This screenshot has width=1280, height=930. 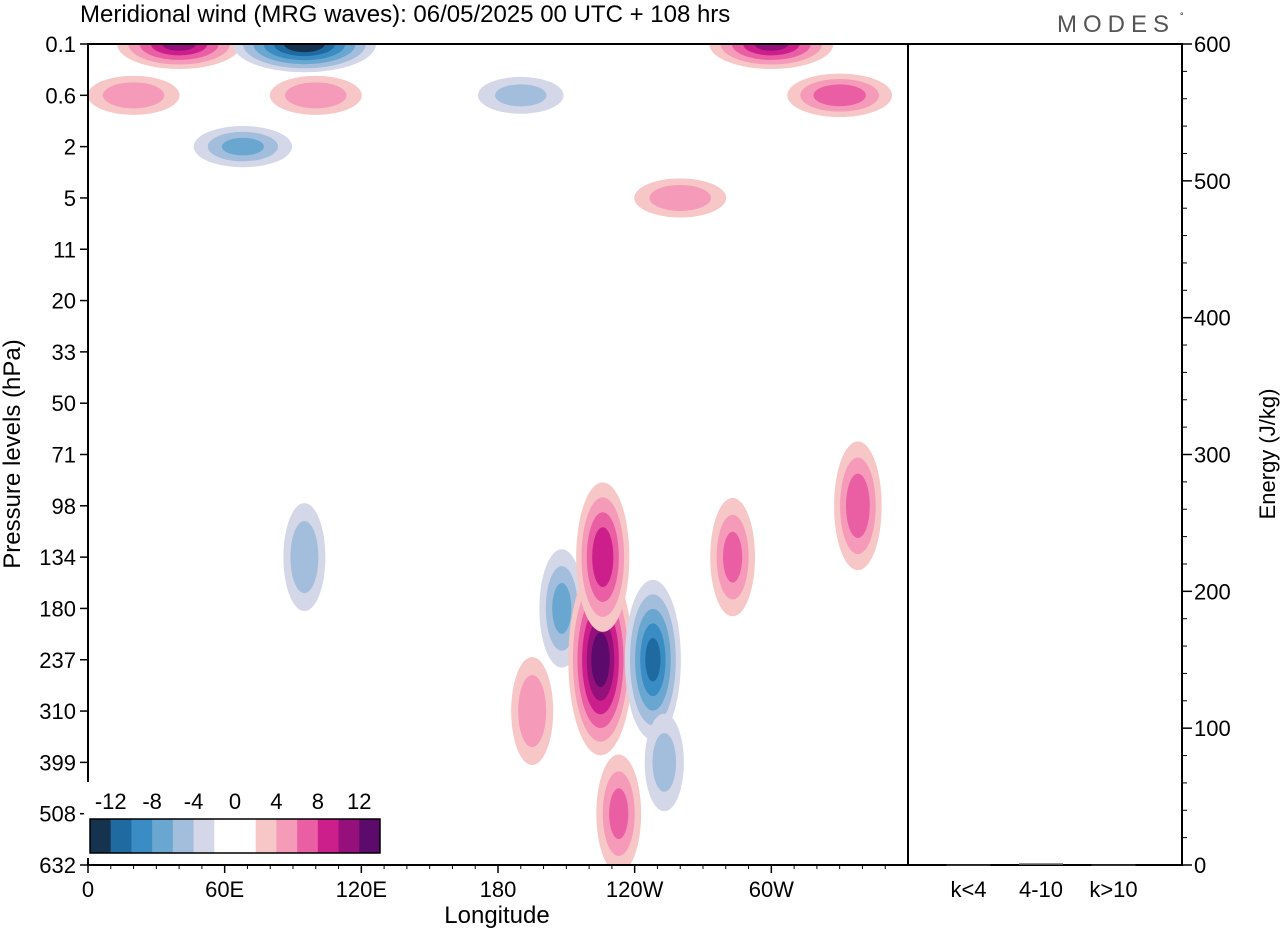 I want to click on colorbar-label: -4, so click(x=194, y=801).